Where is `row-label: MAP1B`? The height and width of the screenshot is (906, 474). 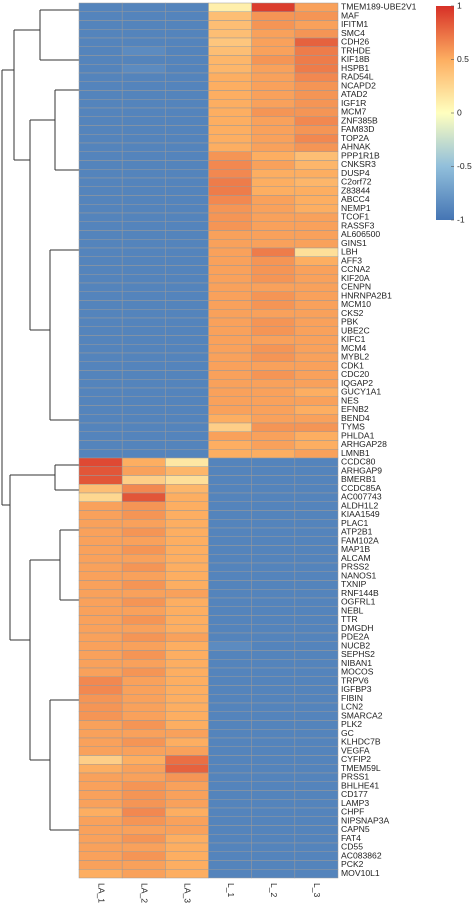
row-label: MAP1B is located at coordinates (355, 549).